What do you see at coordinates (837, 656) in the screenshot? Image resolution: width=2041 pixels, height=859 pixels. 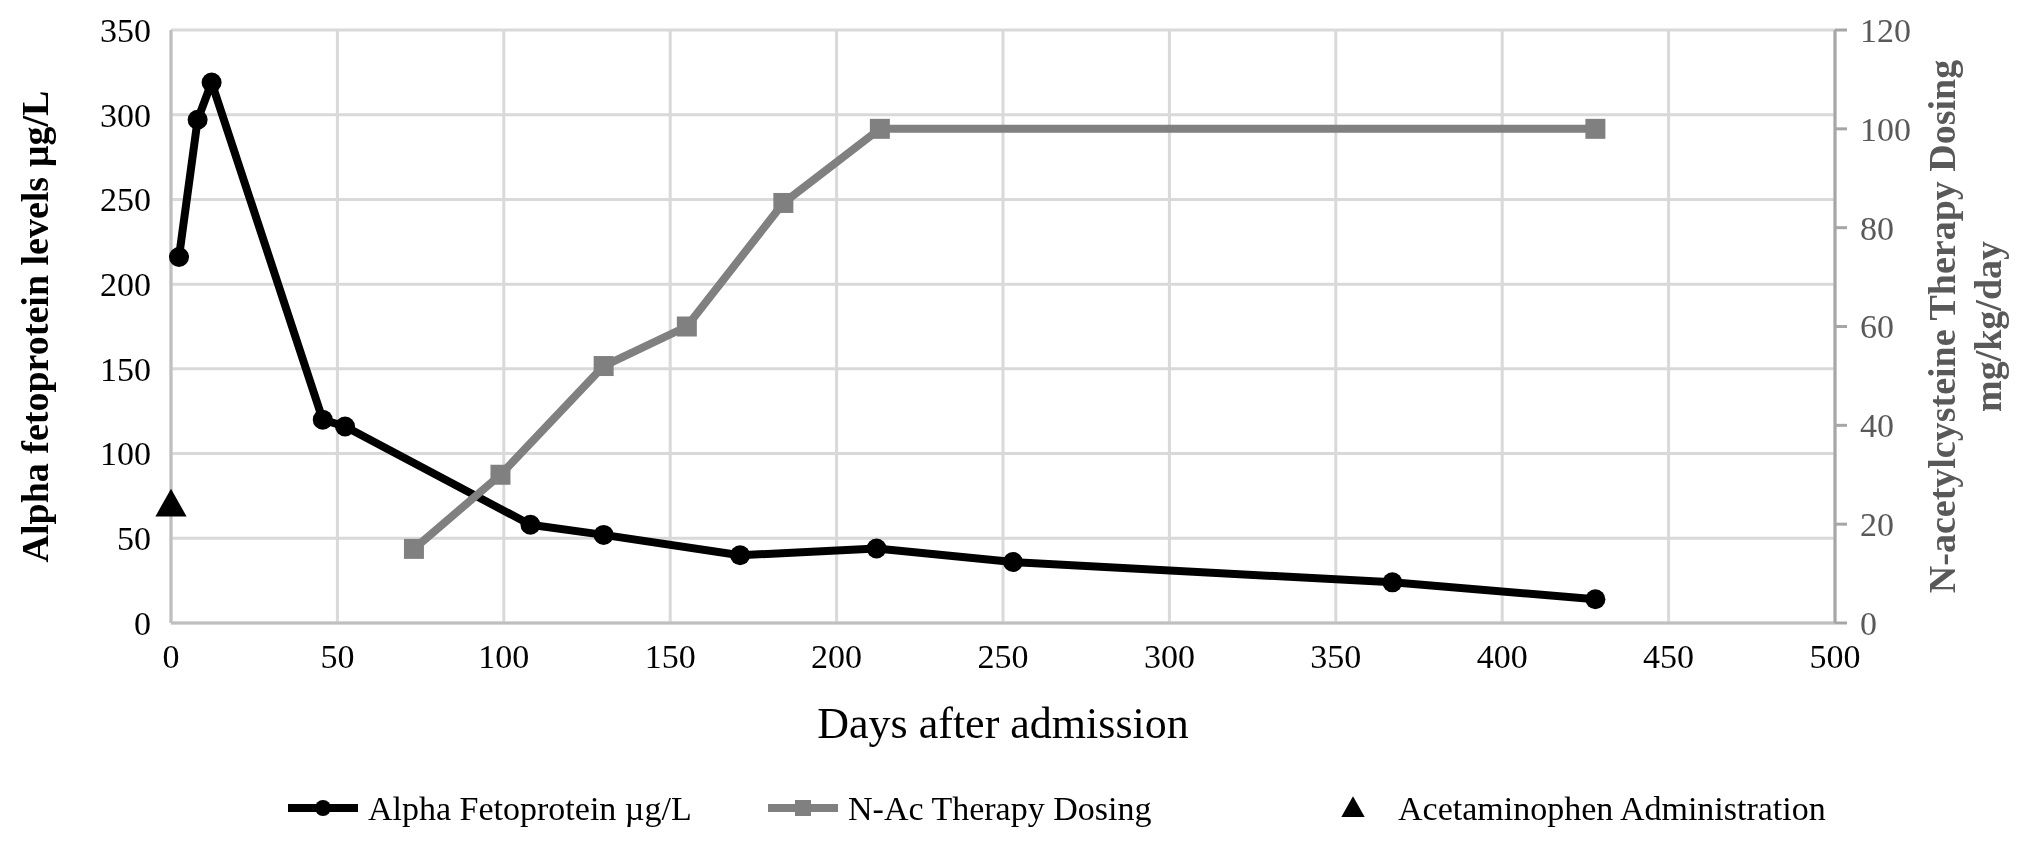 I see `x-tick-label: 200` at bounding box center [837, 656].